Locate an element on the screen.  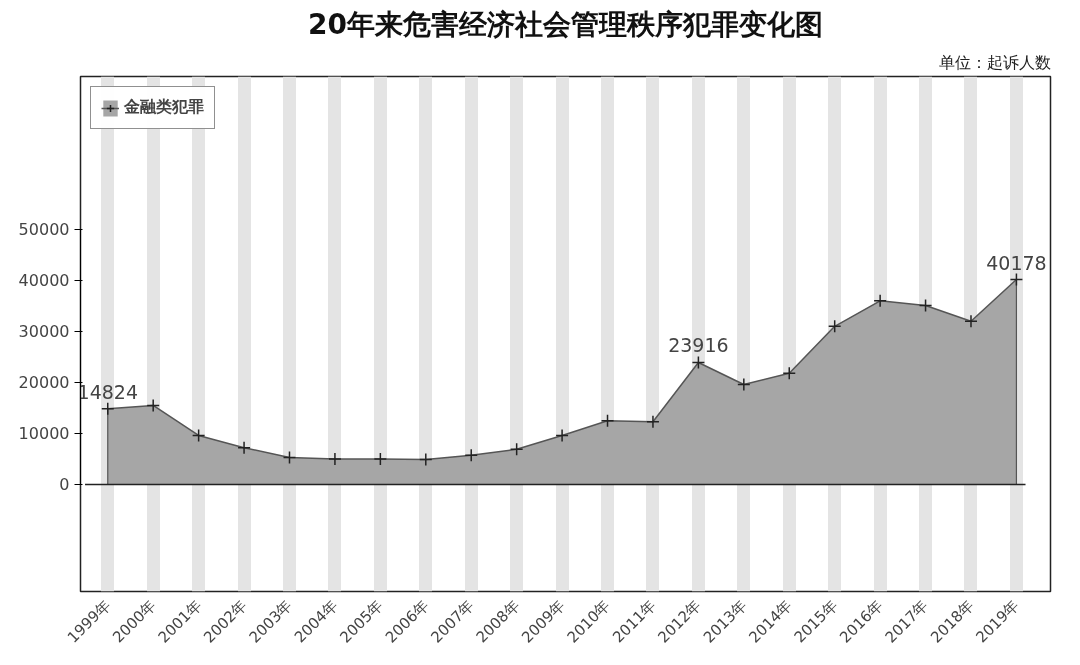
data-label: 23916 is located at coordinates (698, 345).